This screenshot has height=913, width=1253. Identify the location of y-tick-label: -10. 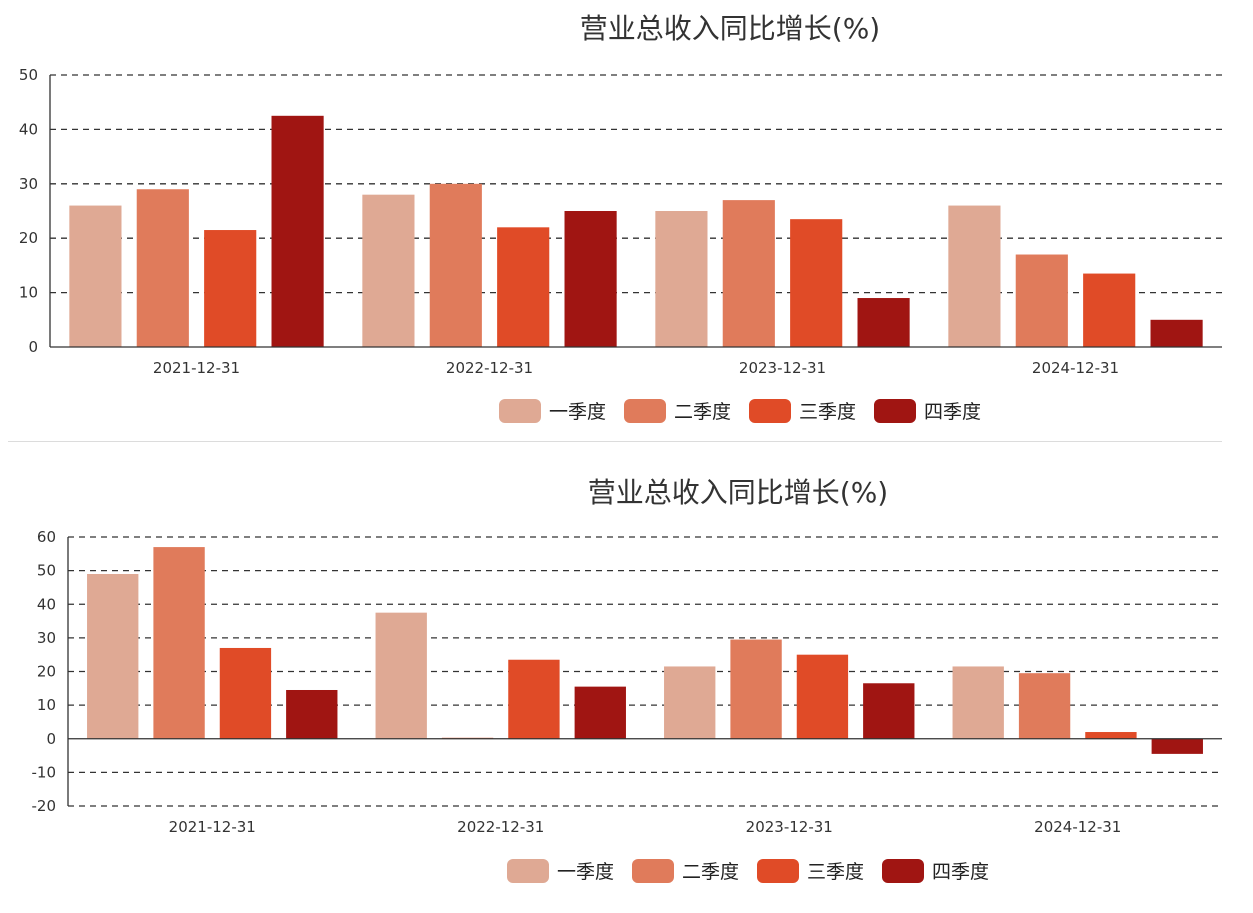
(44, 772).